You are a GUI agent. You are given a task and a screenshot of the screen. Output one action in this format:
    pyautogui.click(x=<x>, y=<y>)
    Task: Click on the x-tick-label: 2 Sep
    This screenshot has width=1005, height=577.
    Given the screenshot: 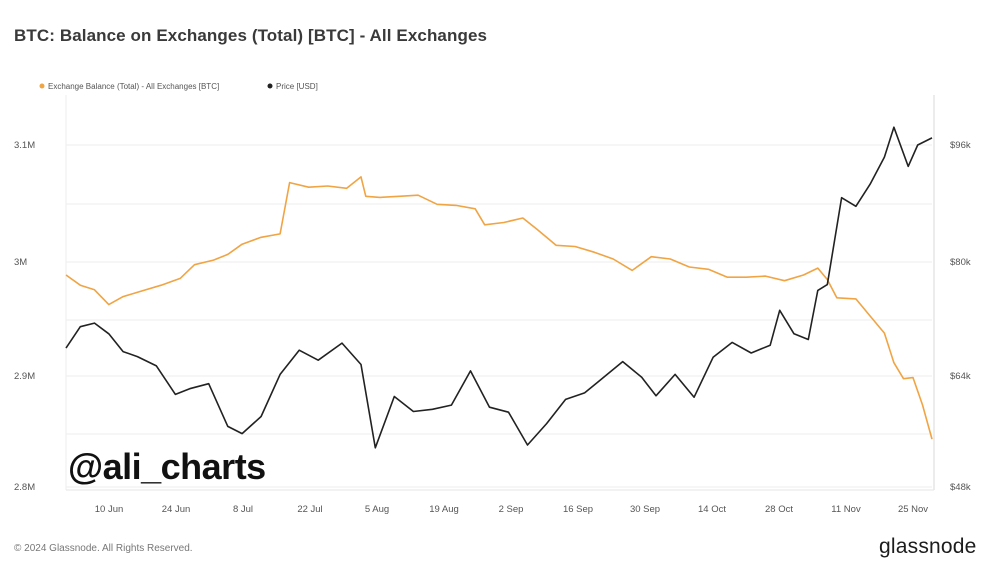 What is the action you would take?
    pyautogui.click(x=511, y=509)
    